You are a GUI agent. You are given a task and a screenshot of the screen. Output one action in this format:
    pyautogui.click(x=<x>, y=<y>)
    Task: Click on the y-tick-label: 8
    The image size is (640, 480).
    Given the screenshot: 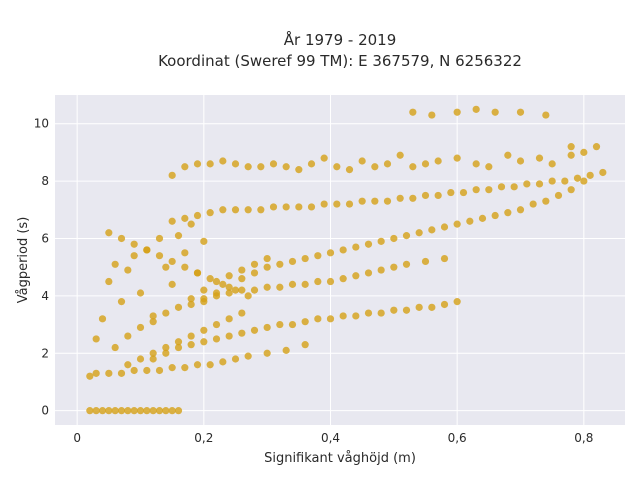 What is the action you would take?
    pyautogui.click(x=45, y=181)
    